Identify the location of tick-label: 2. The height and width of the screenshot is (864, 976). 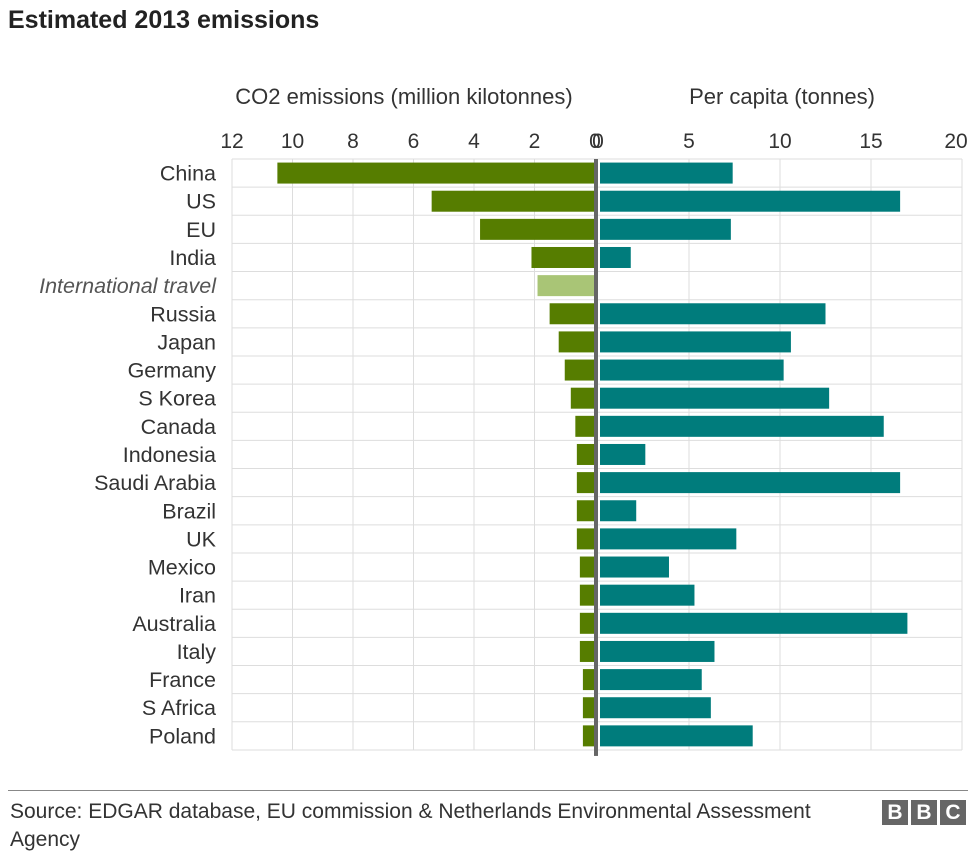
(535, 141).